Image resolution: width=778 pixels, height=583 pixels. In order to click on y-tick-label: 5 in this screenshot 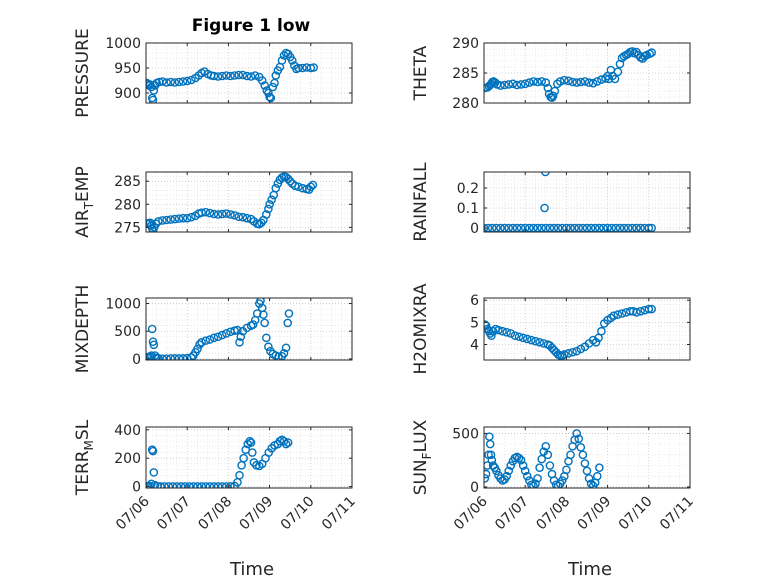, I will do `click(474, 323)`.